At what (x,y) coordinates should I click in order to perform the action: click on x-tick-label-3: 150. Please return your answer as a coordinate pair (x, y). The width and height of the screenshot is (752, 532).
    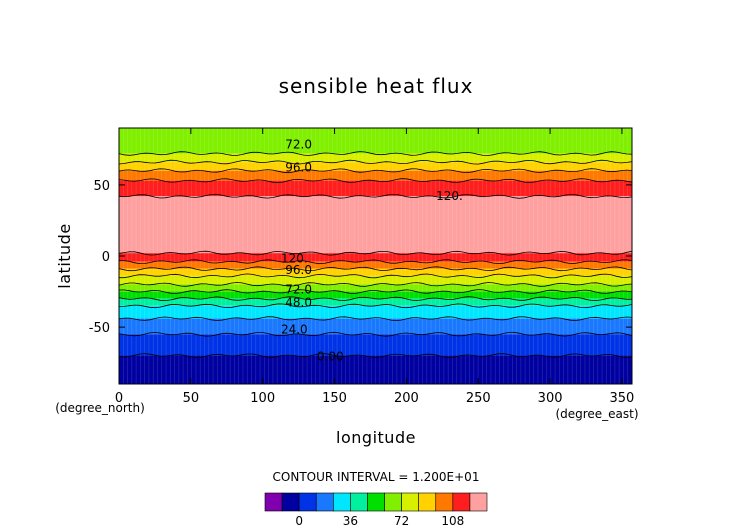
    Looking at the image, I should click on (334, 398).